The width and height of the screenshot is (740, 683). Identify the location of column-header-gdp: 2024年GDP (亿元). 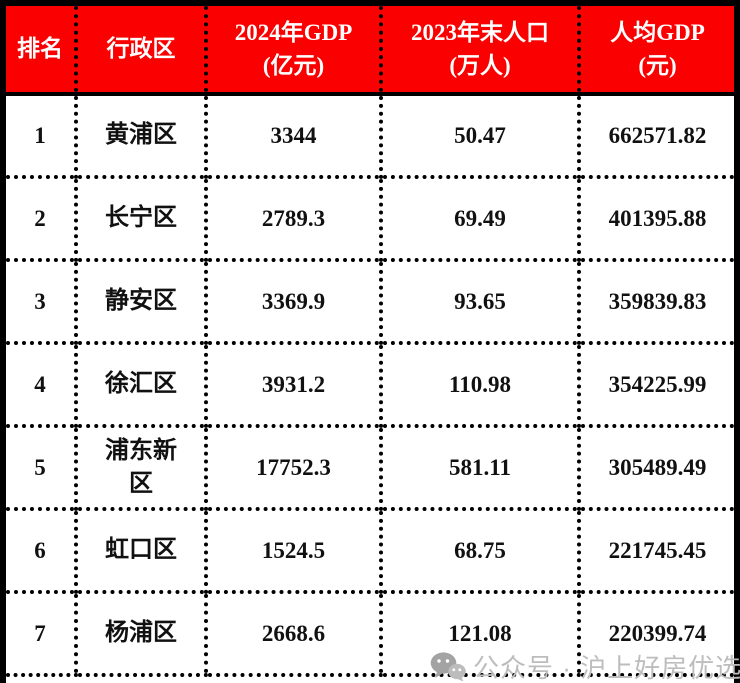
(292, 51).